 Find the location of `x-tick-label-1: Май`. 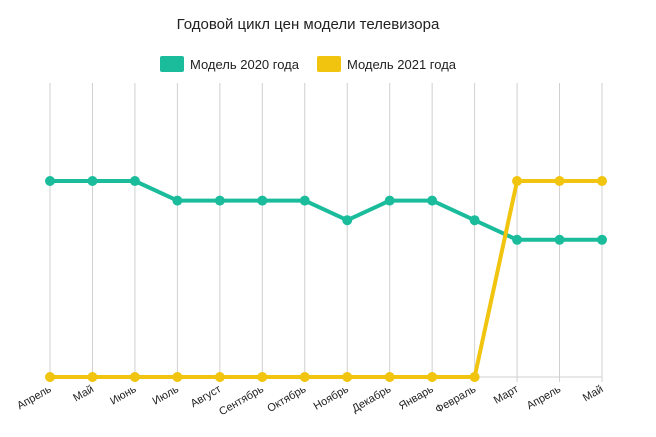

x-tick-label-1: Май is located at coordinates (83, 393).